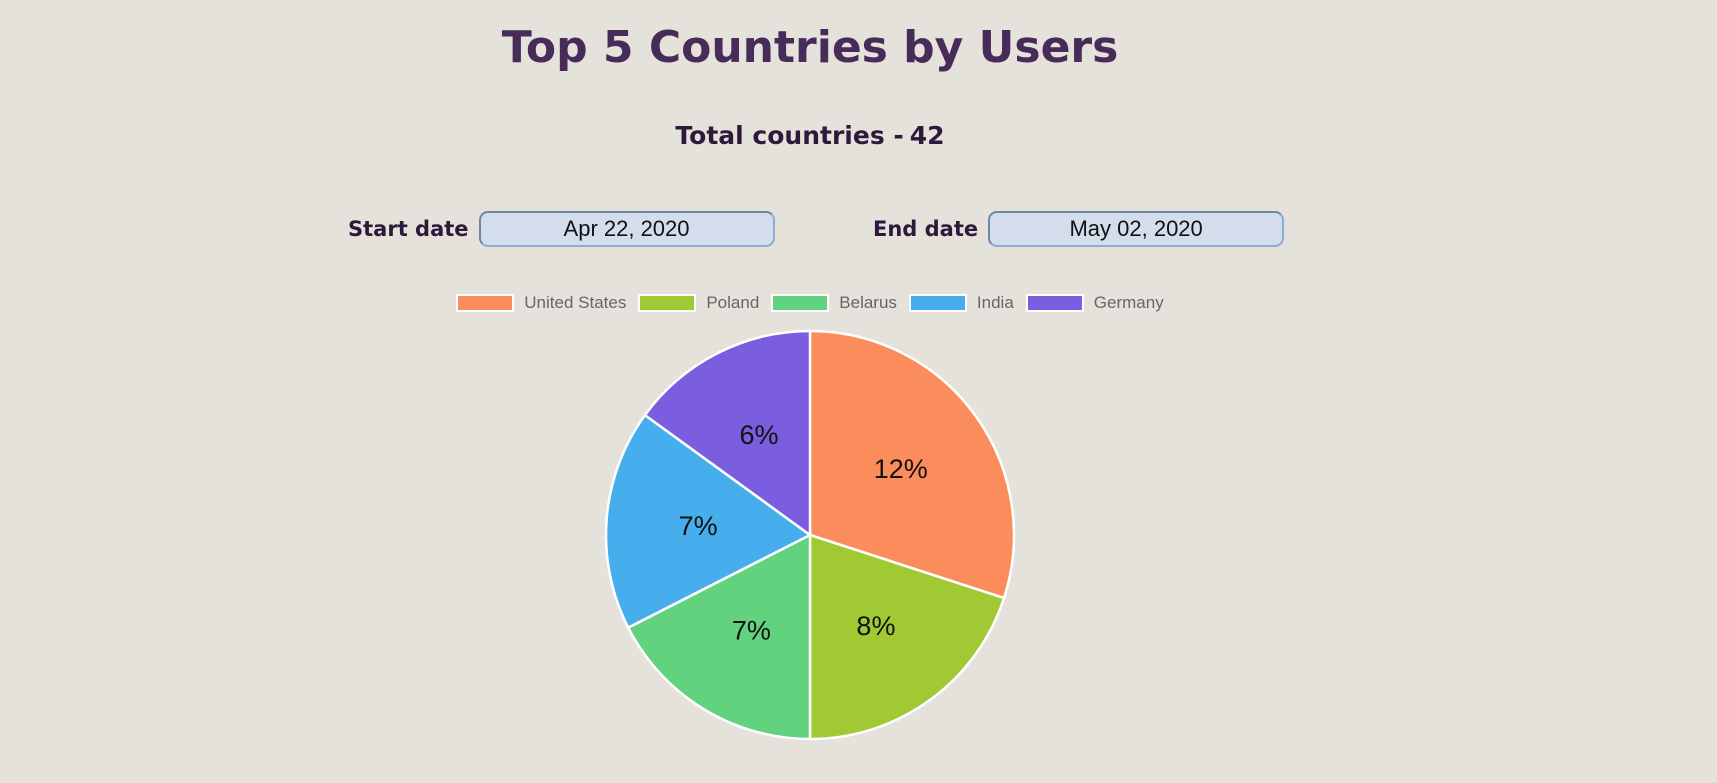 The image size is (1717, 783). Describe the element at coordinates (626, 229) in the screenshot. I see `start-date-input: Apr 22, 2020` at that location.